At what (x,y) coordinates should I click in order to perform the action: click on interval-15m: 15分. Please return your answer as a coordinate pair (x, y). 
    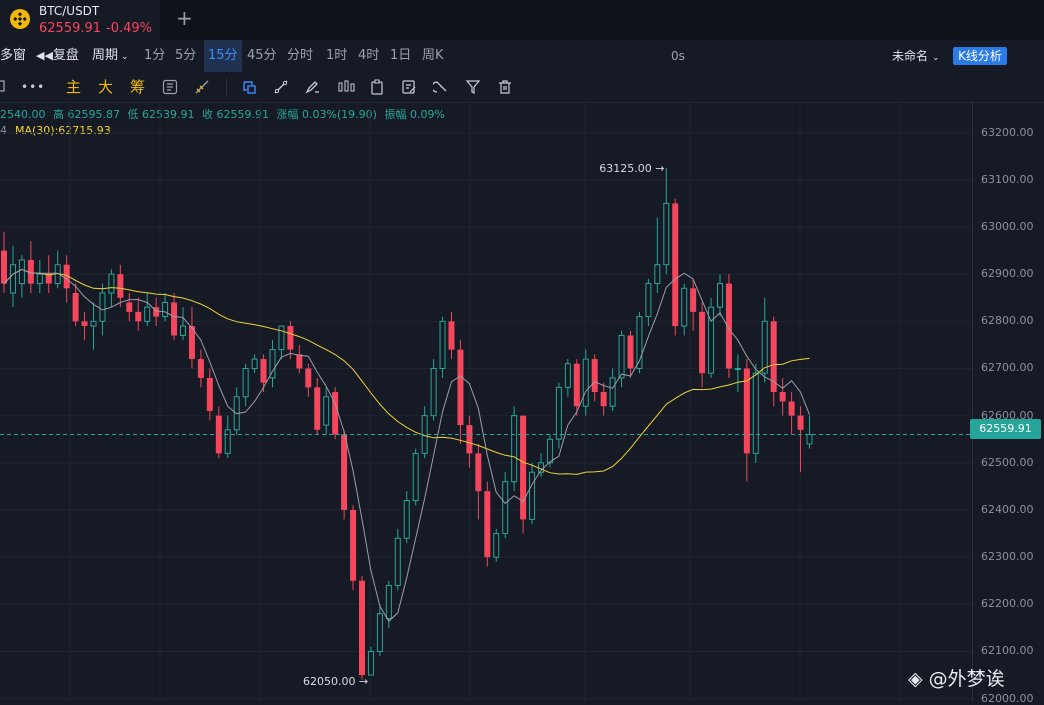
    Looking at the image, I should click on (223, 56).